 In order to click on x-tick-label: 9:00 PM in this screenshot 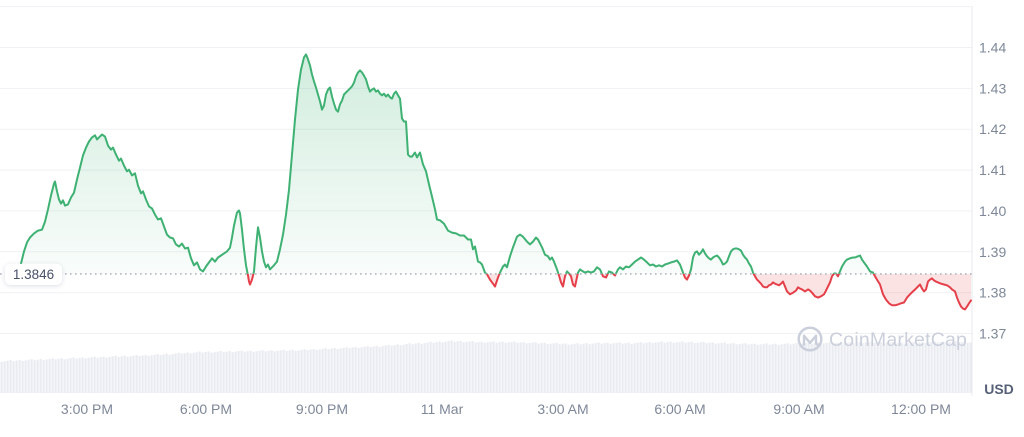, I will do `click(322, 409)`.